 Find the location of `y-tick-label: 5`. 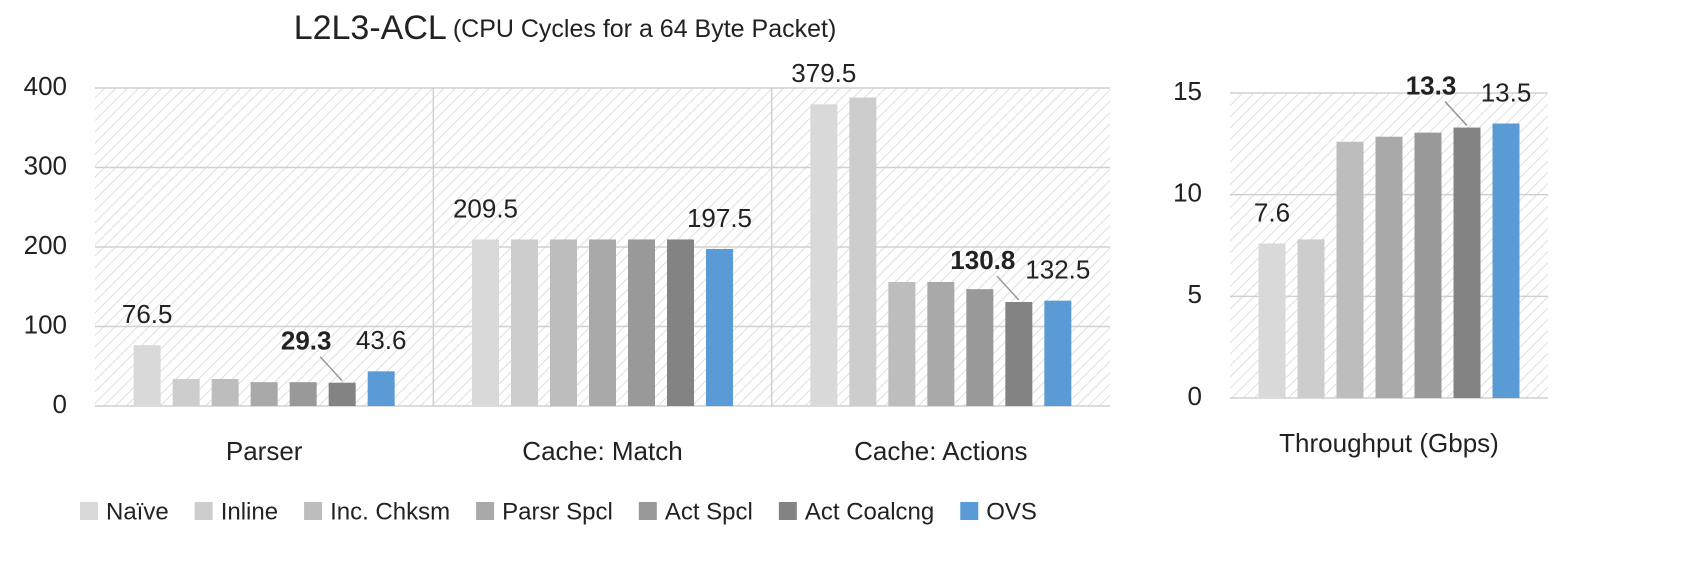

y-tick-label: 5 is located at coordinates (1195, 294).